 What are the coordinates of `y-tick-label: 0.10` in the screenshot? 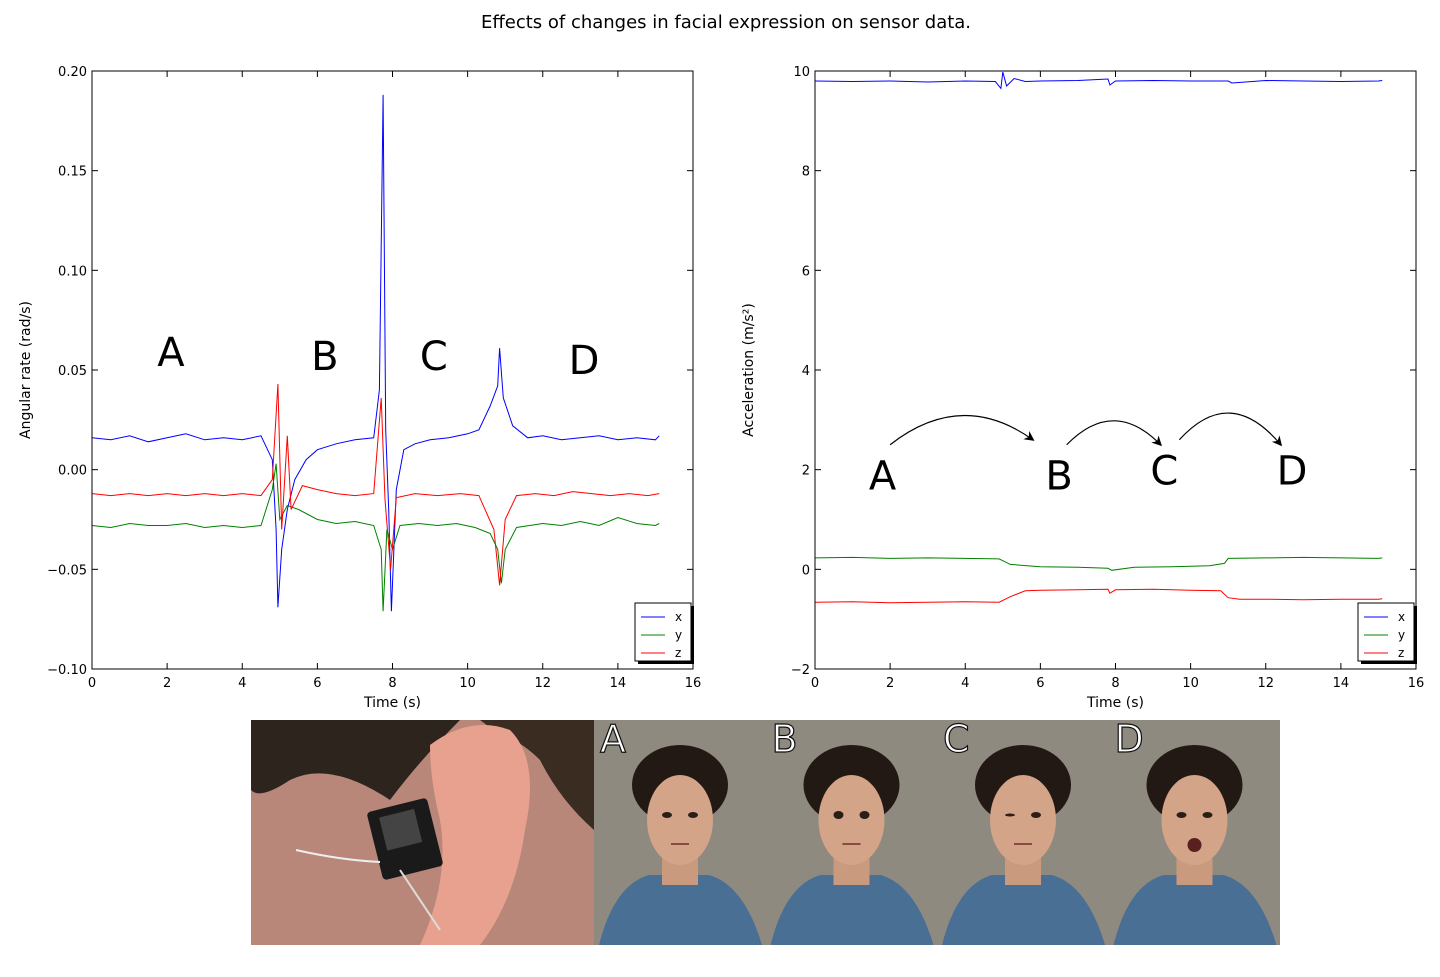 It's located at (72, 271).